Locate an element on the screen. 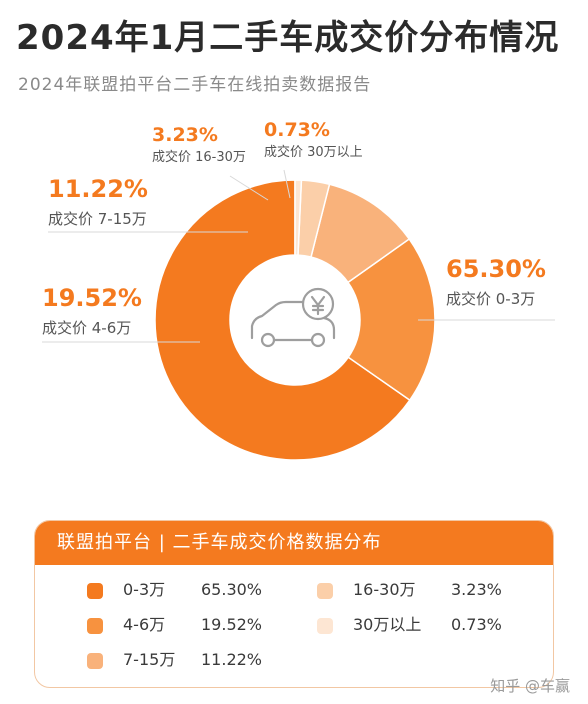 This screenshot has height=704, width=588. legend-header: 联盟拍平台 | 二手车成交价格数据分布 is located at coordinates (294, 543).